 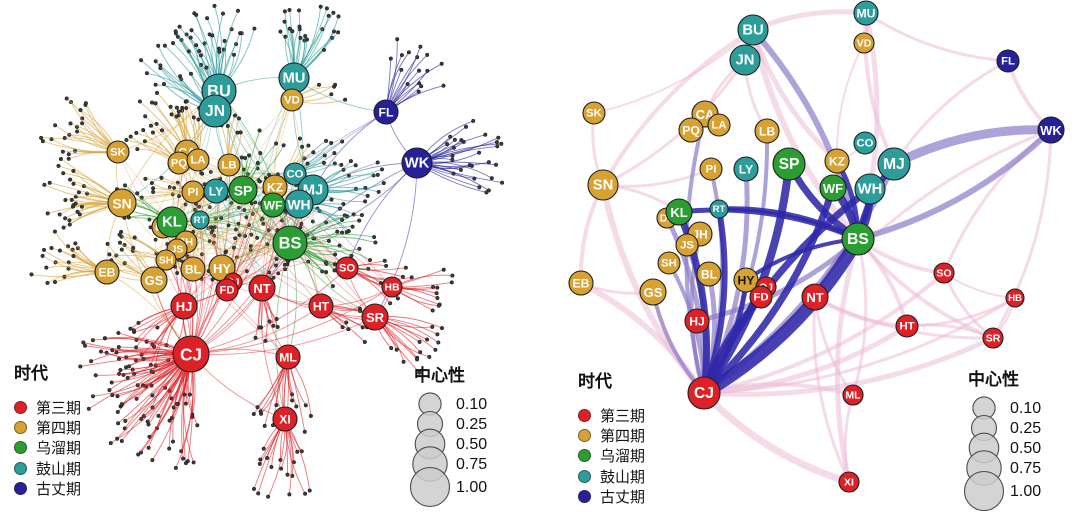 What do you see at coordinates (31, 373) in the screenshot?
I see `era-legend-title: 时代` at bounding box center [31, 373].